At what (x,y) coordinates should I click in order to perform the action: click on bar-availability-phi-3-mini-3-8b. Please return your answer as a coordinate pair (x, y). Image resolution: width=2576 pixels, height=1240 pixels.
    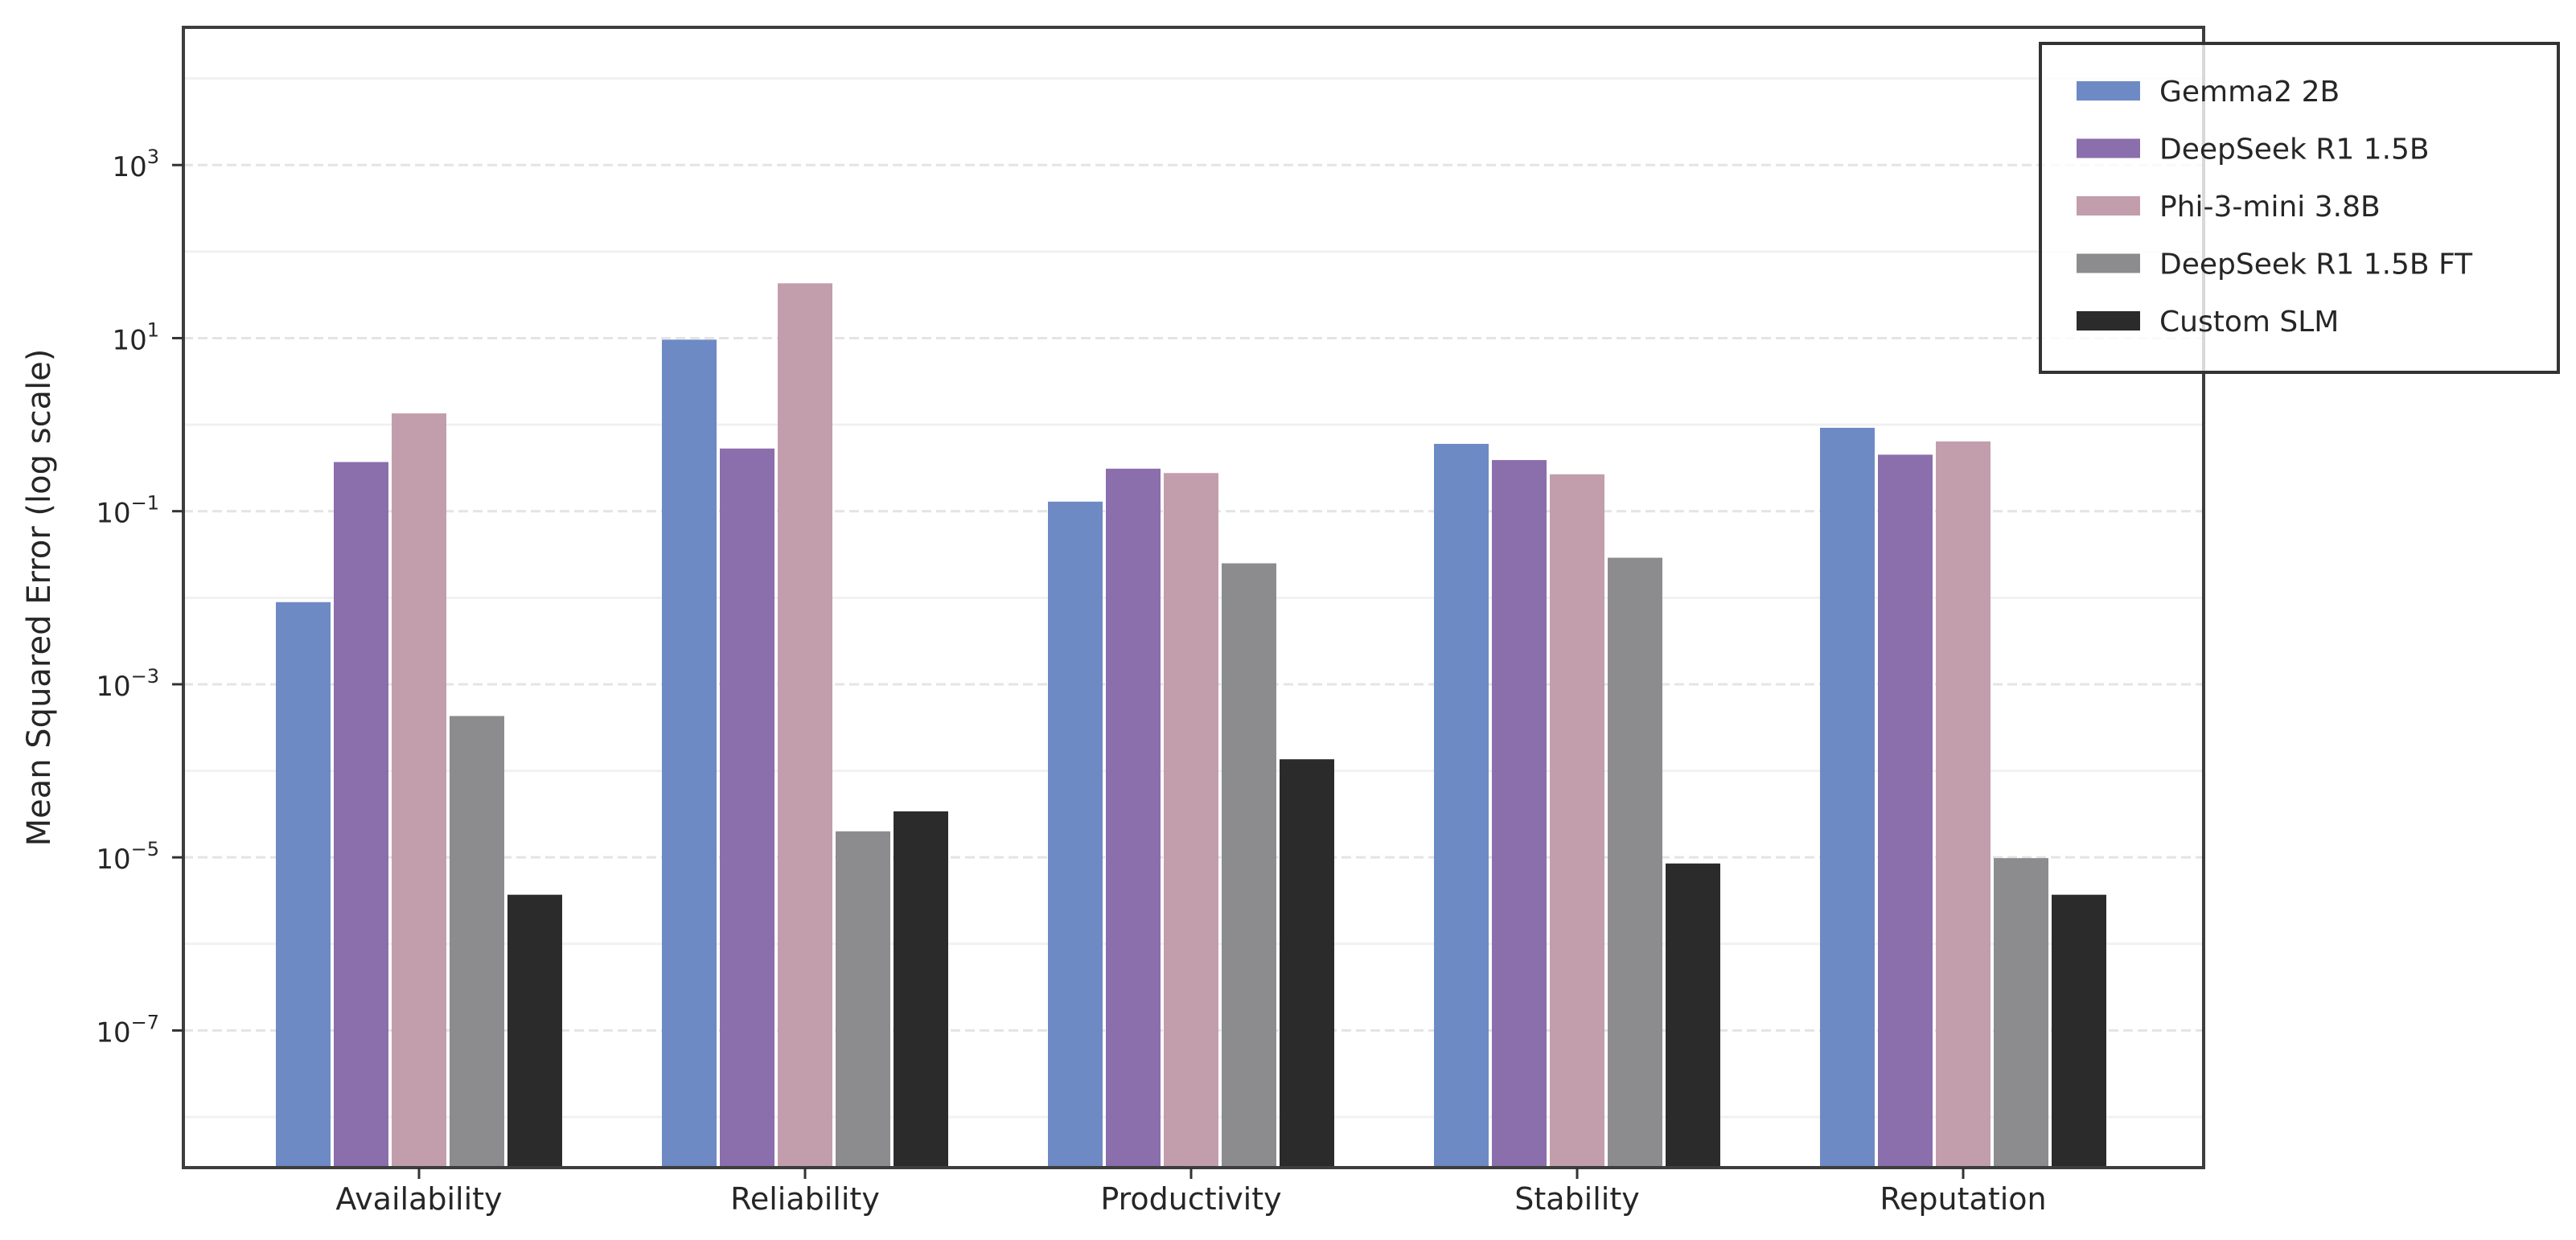
    Looking at the image, I should click on (419, 791).